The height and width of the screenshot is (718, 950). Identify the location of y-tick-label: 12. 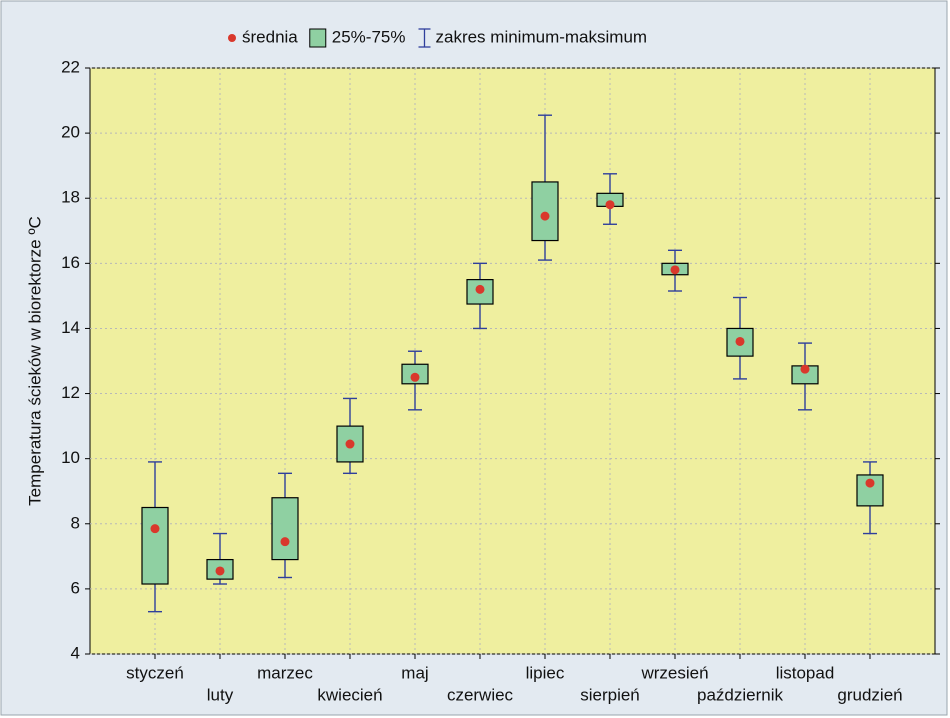
(70, 392).